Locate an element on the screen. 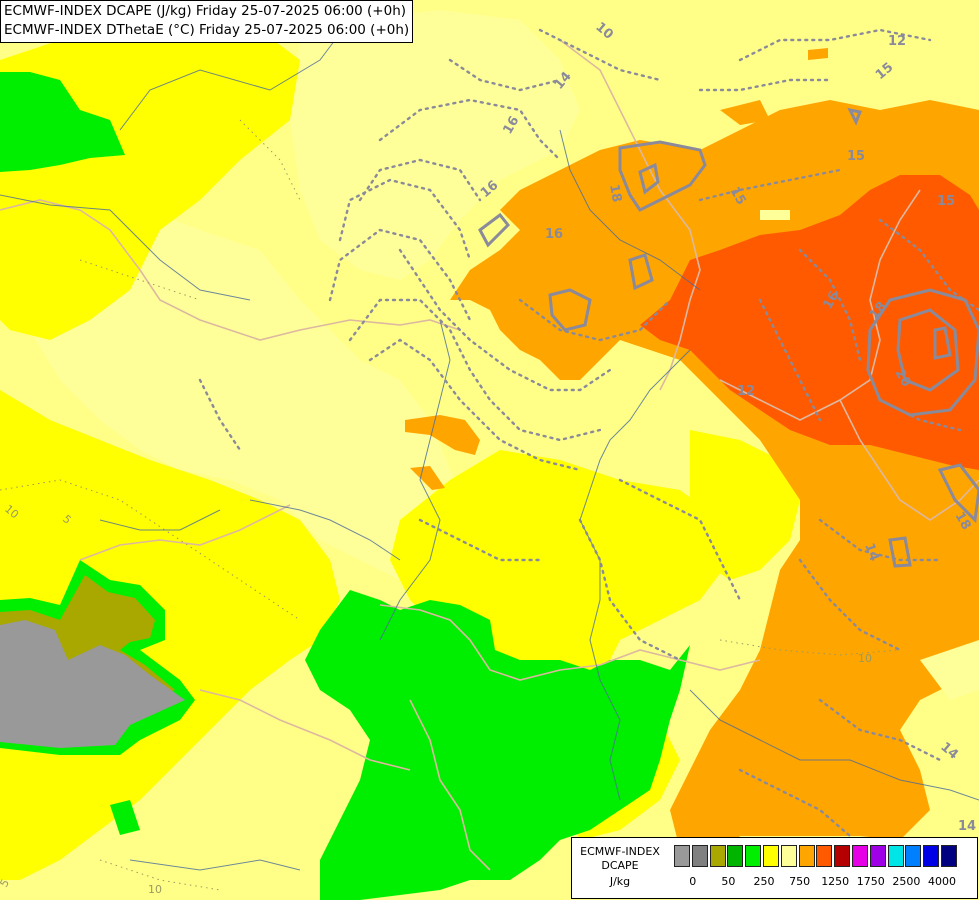  legend-tick-label: 750 is located at coordinates (800, 881).